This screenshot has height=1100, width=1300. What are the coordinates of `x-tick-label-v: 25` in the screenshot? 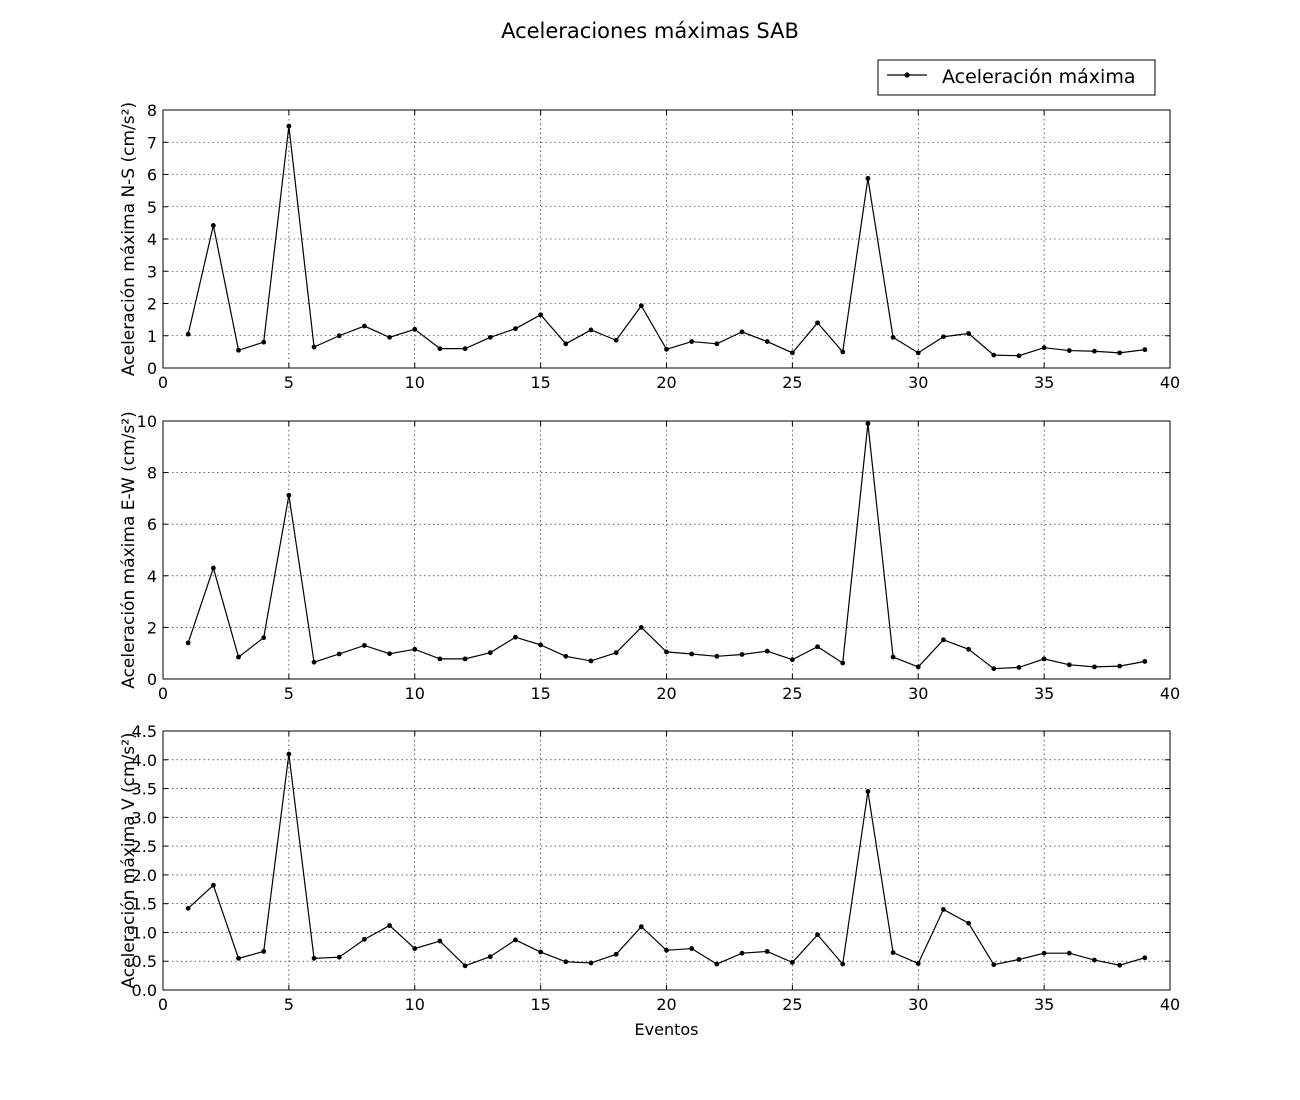 It's located at (792, 1004).